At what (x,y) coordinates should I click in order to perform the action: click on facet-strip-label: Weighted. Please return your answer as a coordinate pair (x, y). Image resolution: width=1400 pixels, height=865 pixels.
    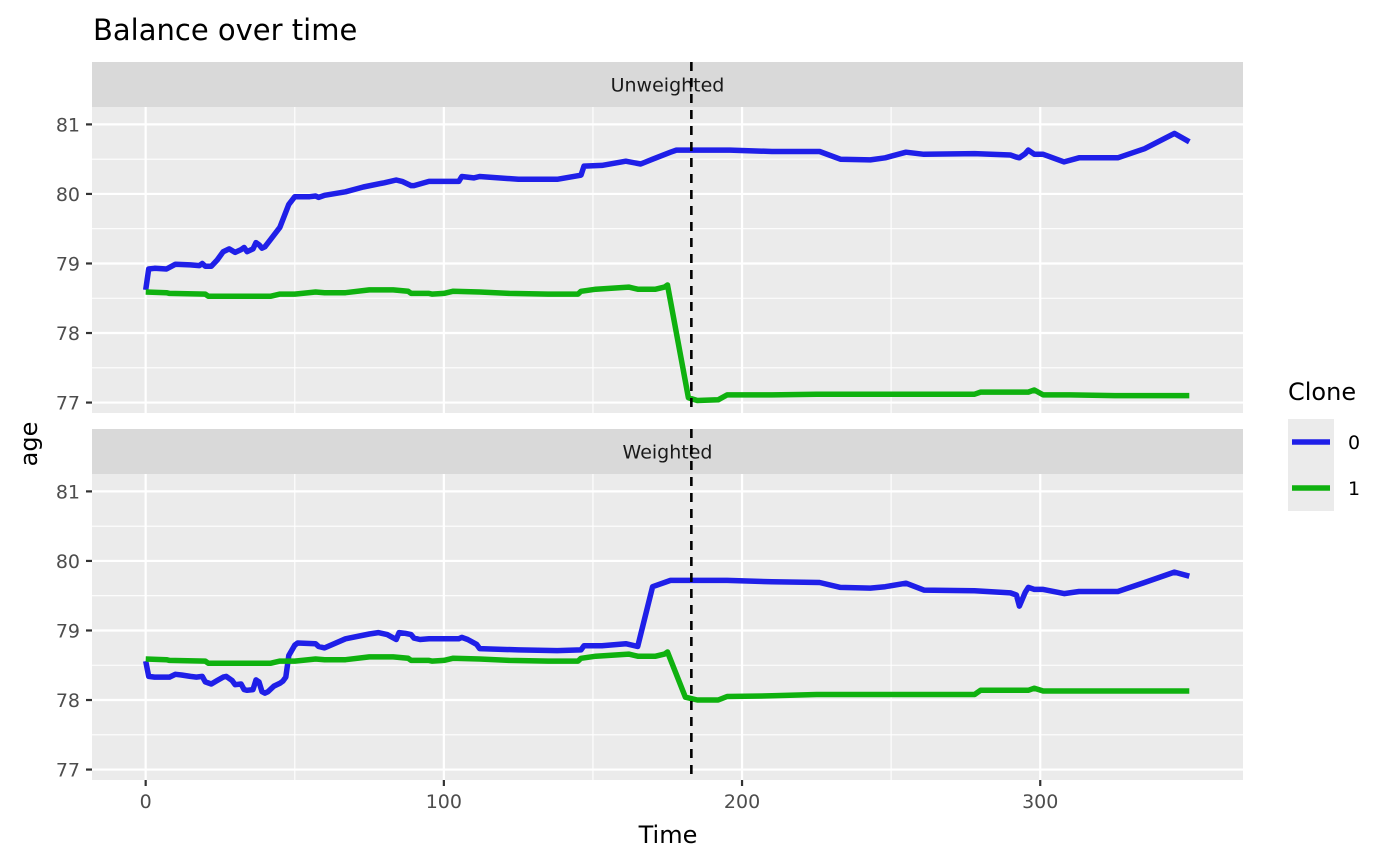
    Looking at the image, I should click on (668, 453).